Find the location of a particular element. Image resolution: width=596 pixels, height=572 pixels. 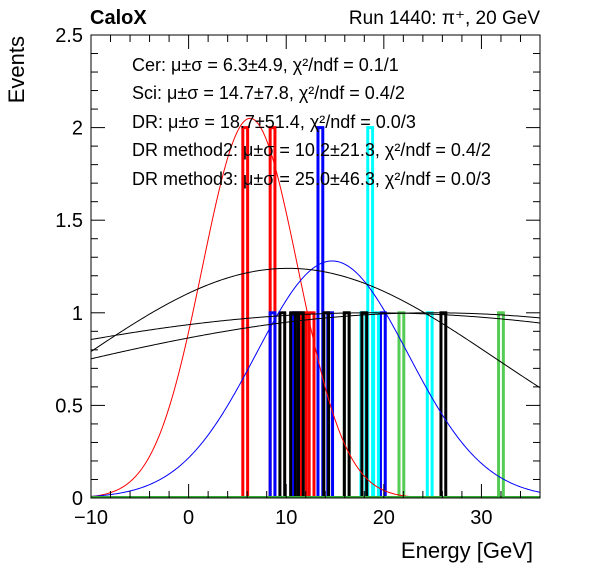

legend-entry-sci: Sci: μ±σ = 14.7±7.8, χ²/ndf = 0.4/2 is located at coordinates (268, 93).